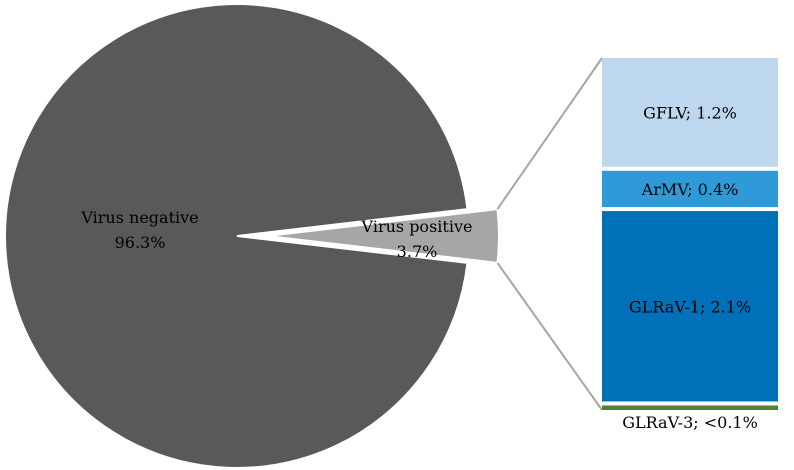 The height and width of the screenshot is (470, 794). Describe the element at coordinates (549, 336) in the screenshot. I see `connector-line-bottom` at that location.